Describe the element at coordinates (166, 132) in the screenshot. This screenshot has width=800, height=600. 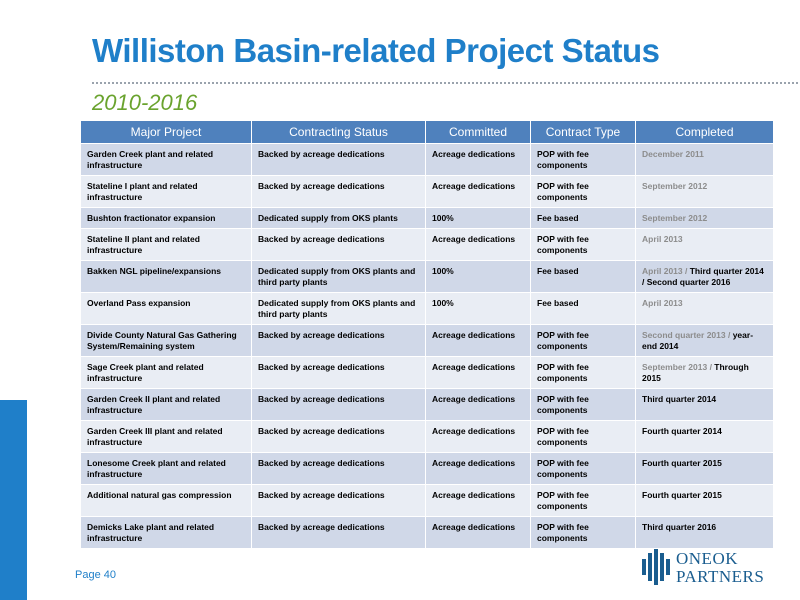
I see `column-header: Major Project` at that location.